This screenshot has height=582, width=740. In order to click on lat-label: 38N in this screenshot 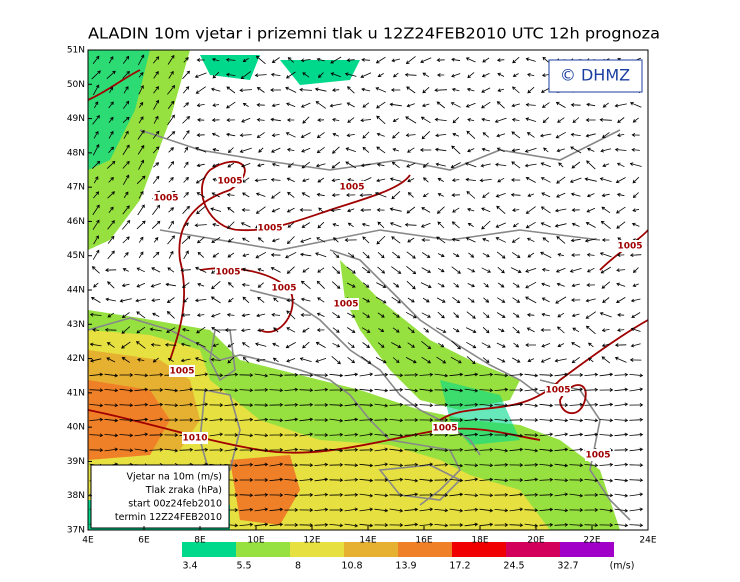, I will do `click(76, 496)`.